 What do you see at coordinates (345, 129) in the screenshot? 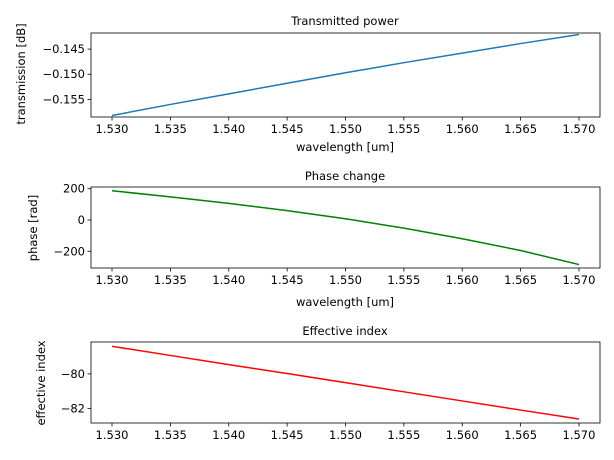
I see `transmission-x-tick-label: 1.550` at bounding box center [345, 129].